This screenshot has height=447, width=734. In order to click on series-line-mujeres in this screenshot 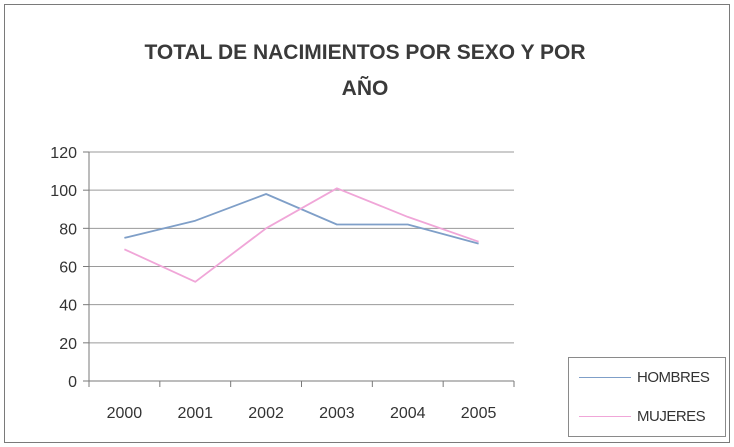, I will do `click(301, 235)`.